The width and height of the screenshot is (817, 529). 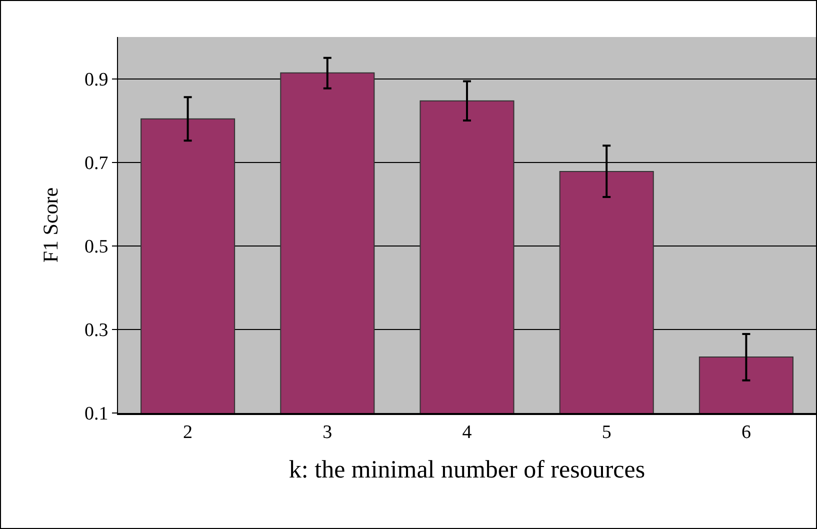 What do you see at coordinates (50, 225) in the screenshot?
I see `y-axis-title: F1 Score` at bounding box center [50, 225].